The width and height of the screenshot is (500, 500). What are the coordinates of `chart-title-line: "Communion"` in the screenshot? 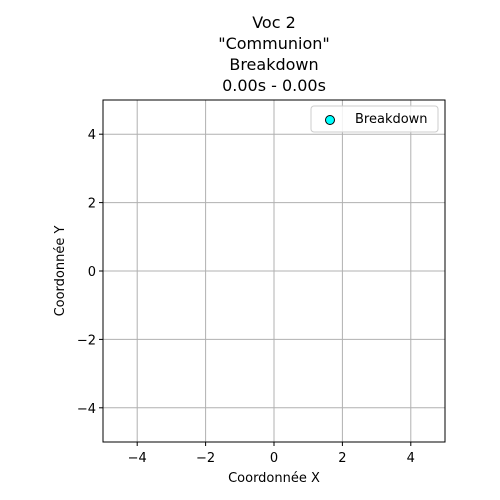 It's located at (274, 43).